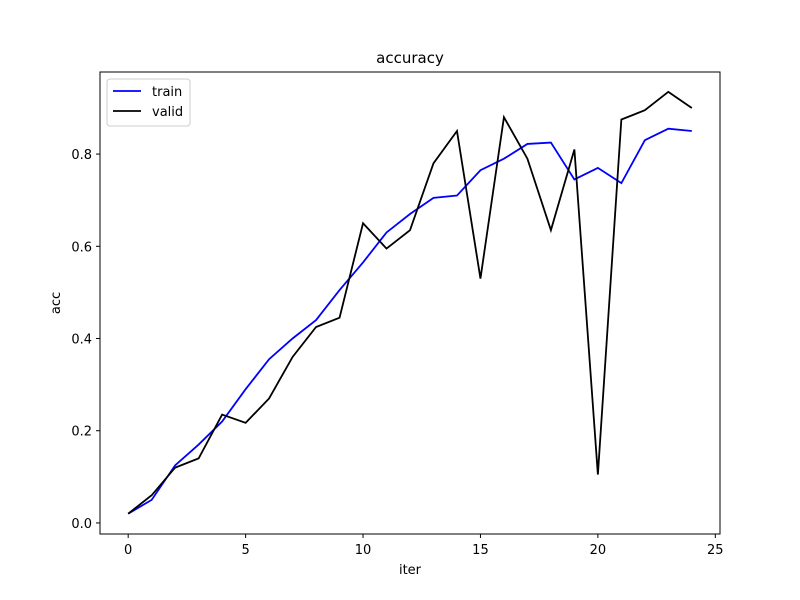  I want to click on legend-label-valid: valid, so click(167, 112).